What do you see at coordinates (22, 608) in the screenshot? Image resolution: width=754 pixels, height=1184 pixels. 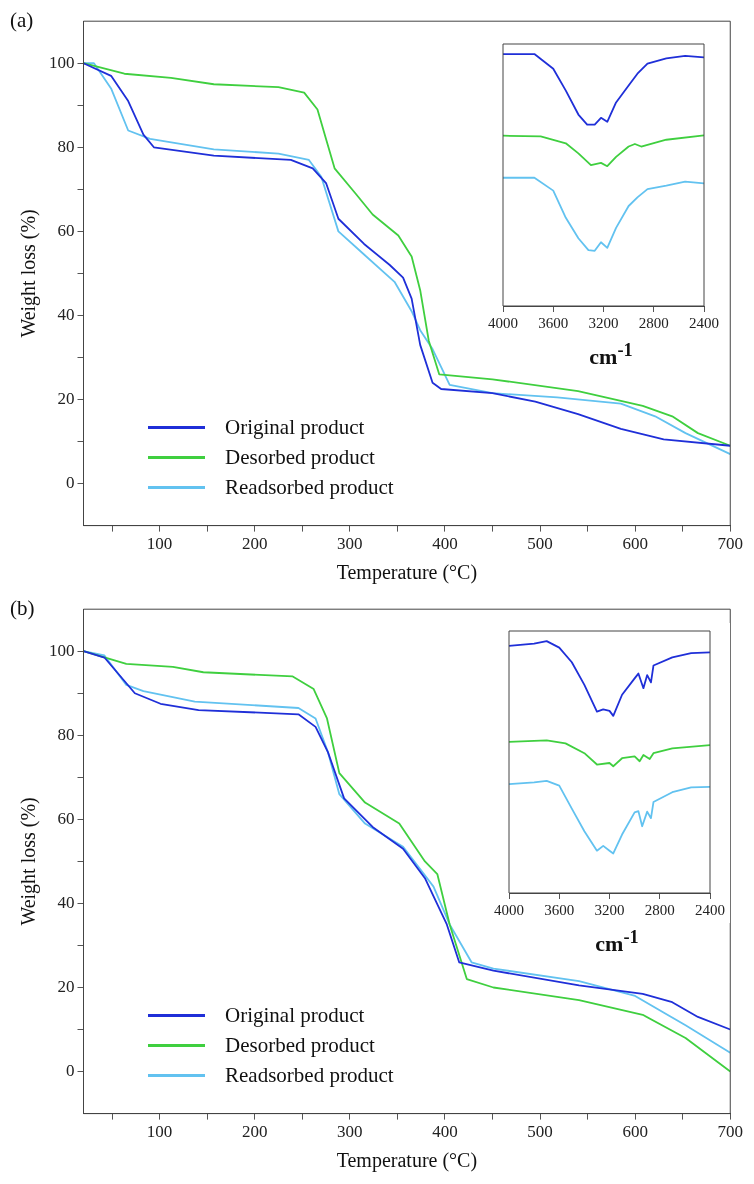 I see `chart-title: (b)` at bounding box center [22, 608].